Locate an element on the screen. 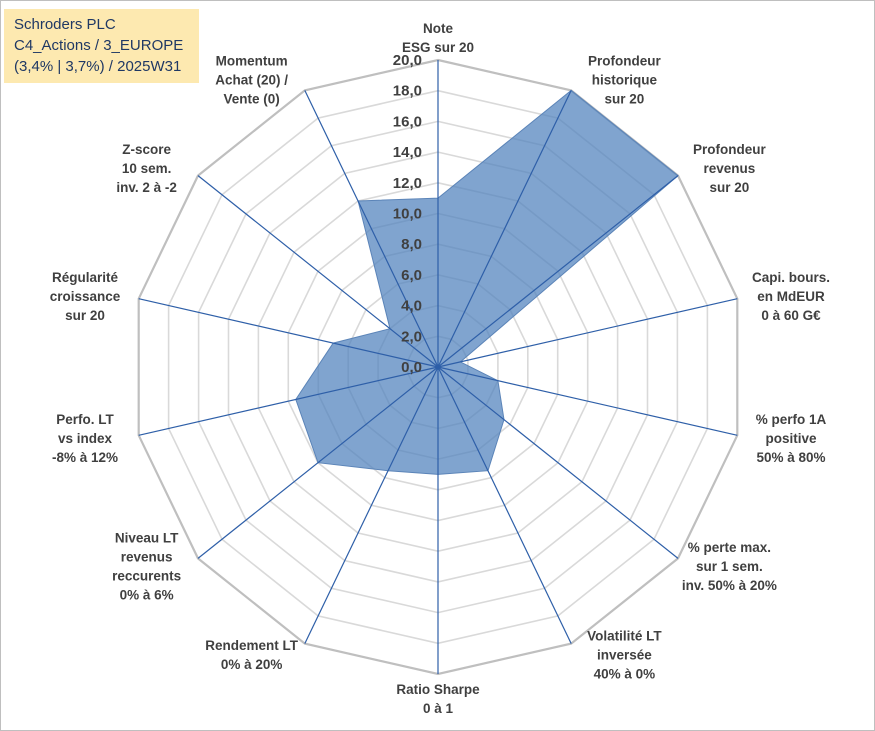  category-label-line: 0% à 6% is located at coordinates (147, 594).